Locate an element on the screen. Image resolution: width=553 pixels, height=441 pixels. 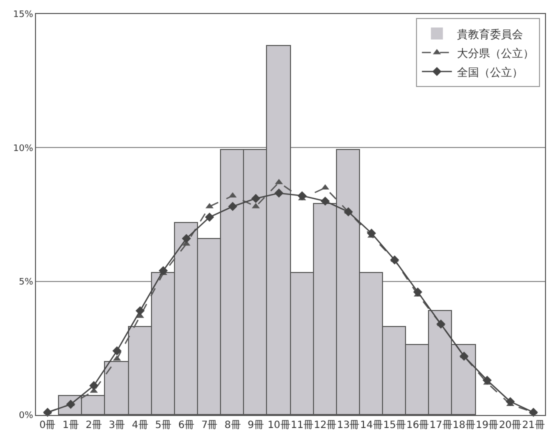
x-tick-label: 3冊 is located at coordinates (117, 425).